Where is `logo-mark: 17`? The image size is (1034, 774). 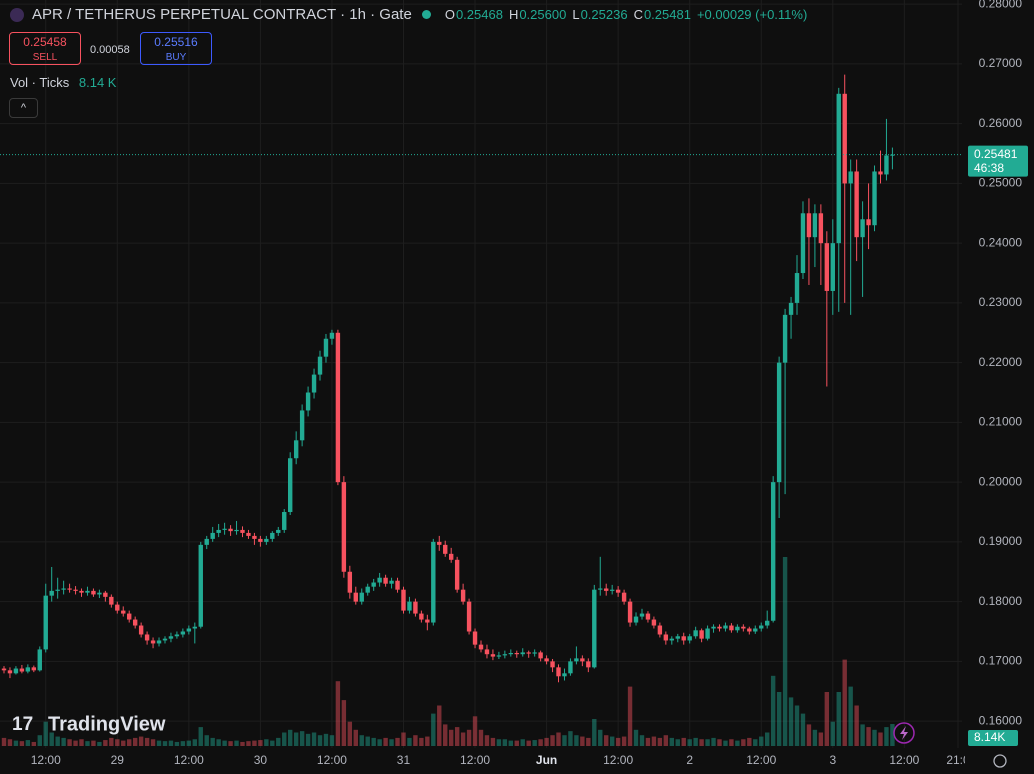
logo-mark: 17 is located at coordinates (22, 724).